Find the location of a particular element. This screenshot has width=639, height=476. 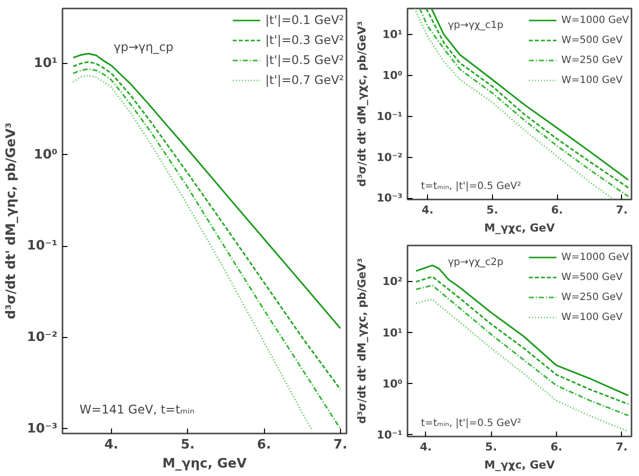

y-axis-title: d³σ/dt dt' dM_γηc, pb/GeV³ is located at coordinates (11, 221).